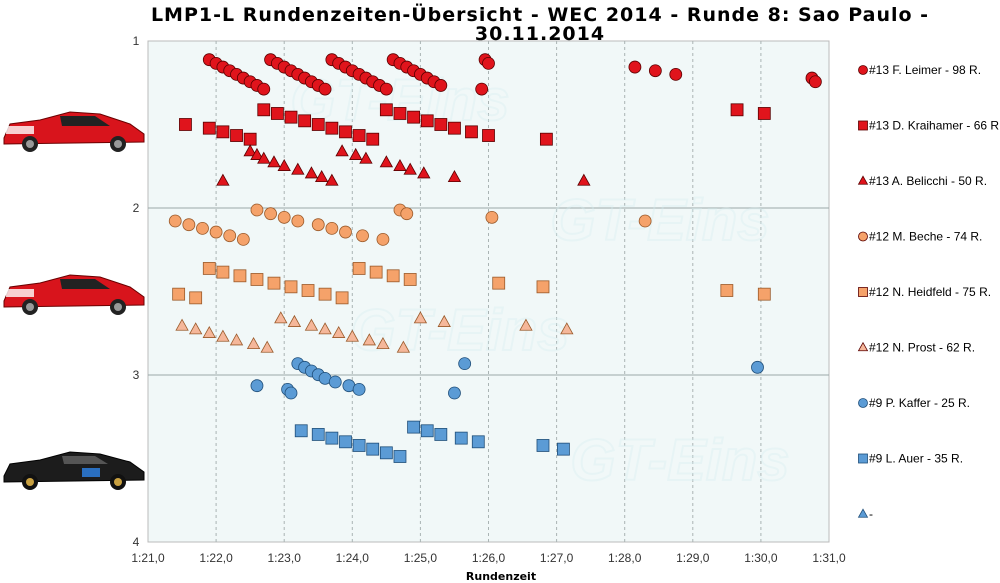 Image resolution: width=1000 pixels, height=583 pixels. Describe the element at coordinates (136, 41) in the screenshot. I see `y-tick-label: 1` at that location.